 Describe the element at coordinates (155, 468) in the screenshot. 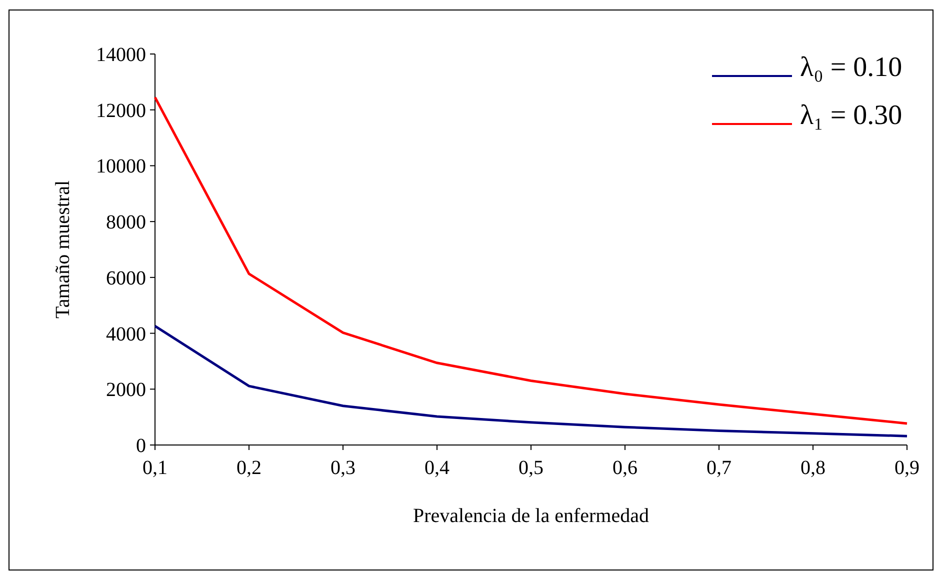

I see `x-tick-label: 0,1` at that location.